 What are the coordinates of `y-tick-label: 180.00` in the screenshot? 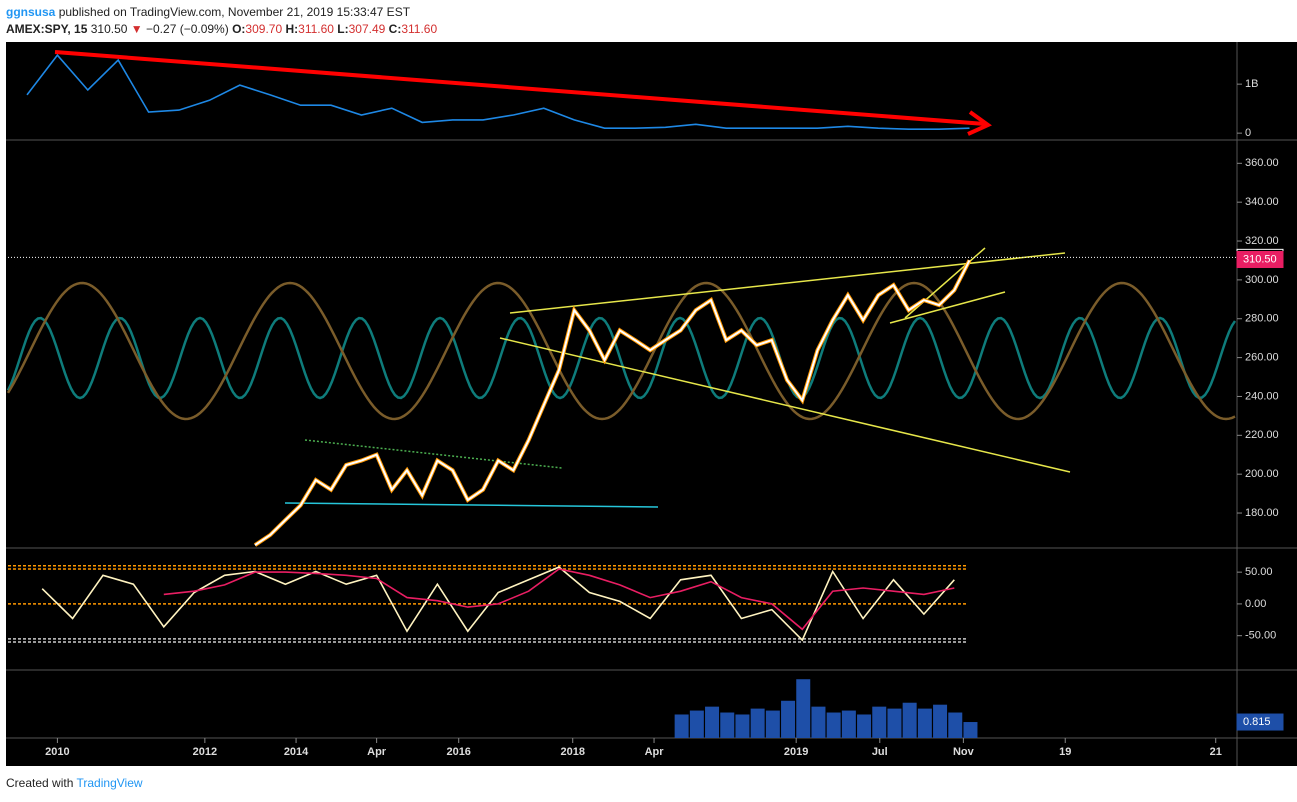 It's located at (1262, 513).